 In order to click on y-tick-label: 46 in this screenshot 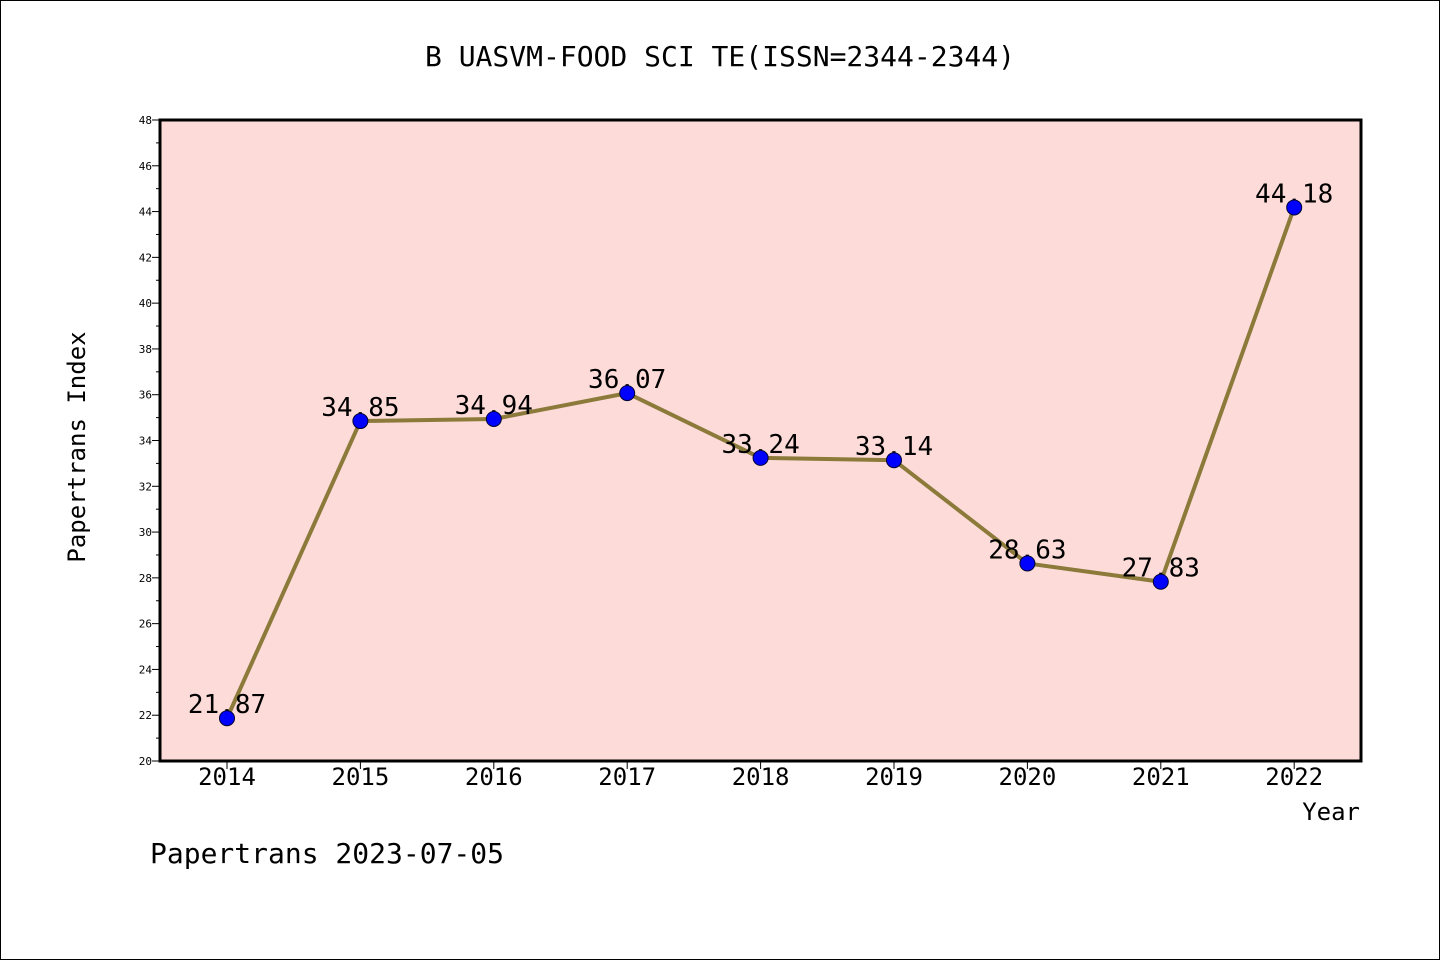, I will do `click(145, 166)`.